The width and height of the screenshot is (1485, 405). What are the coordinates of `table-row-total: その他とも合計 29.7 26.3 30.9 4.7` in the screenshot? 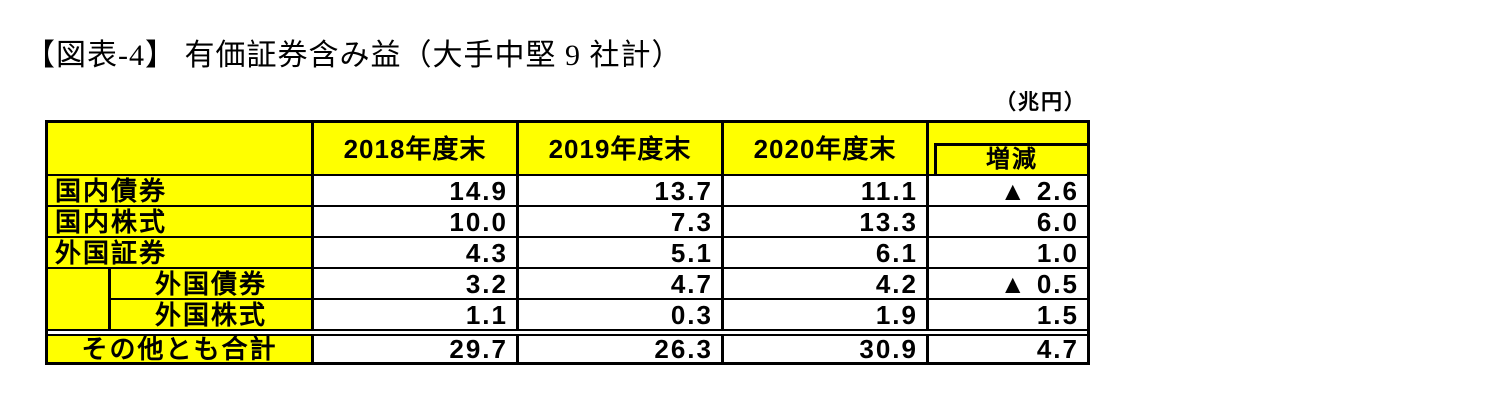 It's located at (567, 349).